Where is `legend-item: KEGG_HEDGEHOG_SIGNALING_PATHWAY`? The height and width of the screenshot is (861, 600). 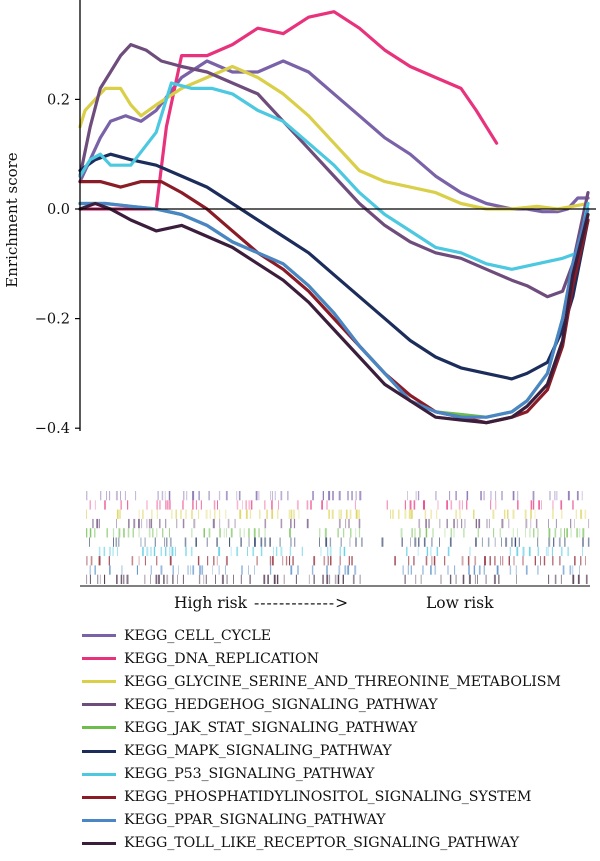
legend-item: KEGG_HEDGEHOG_SIGNALING_PATHWAY is located at coordinates (341, 704).